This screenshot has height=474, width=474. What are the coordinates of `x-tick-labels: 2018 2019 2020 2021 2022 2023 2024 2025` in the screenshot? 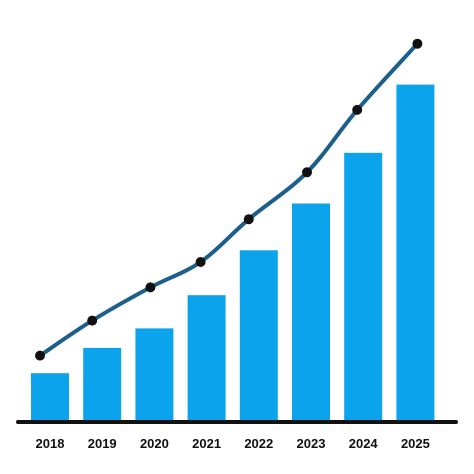 It's located at (233, 443).